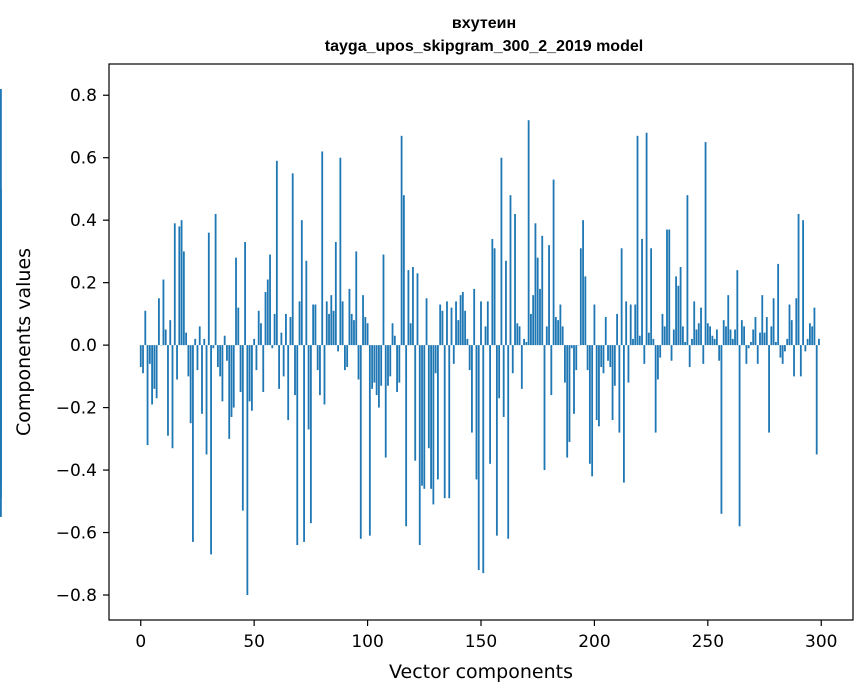 This screenshot has height=696, width=867. Describe the element at coordinates (76, 596) in the screenshot. I see `y-tick-label: −0.8` at that location.